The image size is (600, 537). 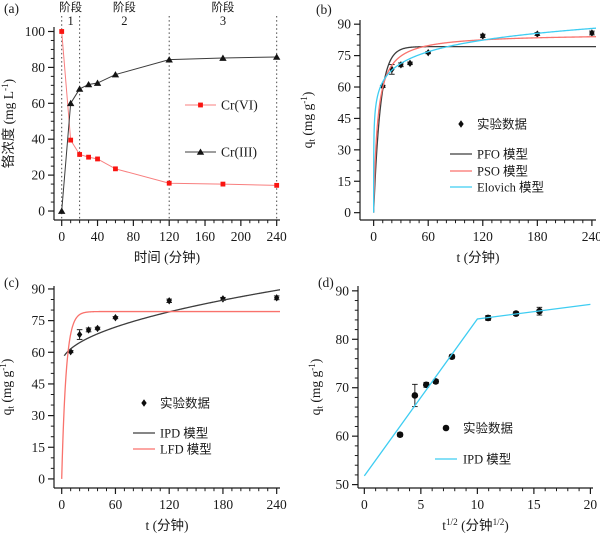 I want to click on legend-label: PSO 模型, so click(x=502, y=171).